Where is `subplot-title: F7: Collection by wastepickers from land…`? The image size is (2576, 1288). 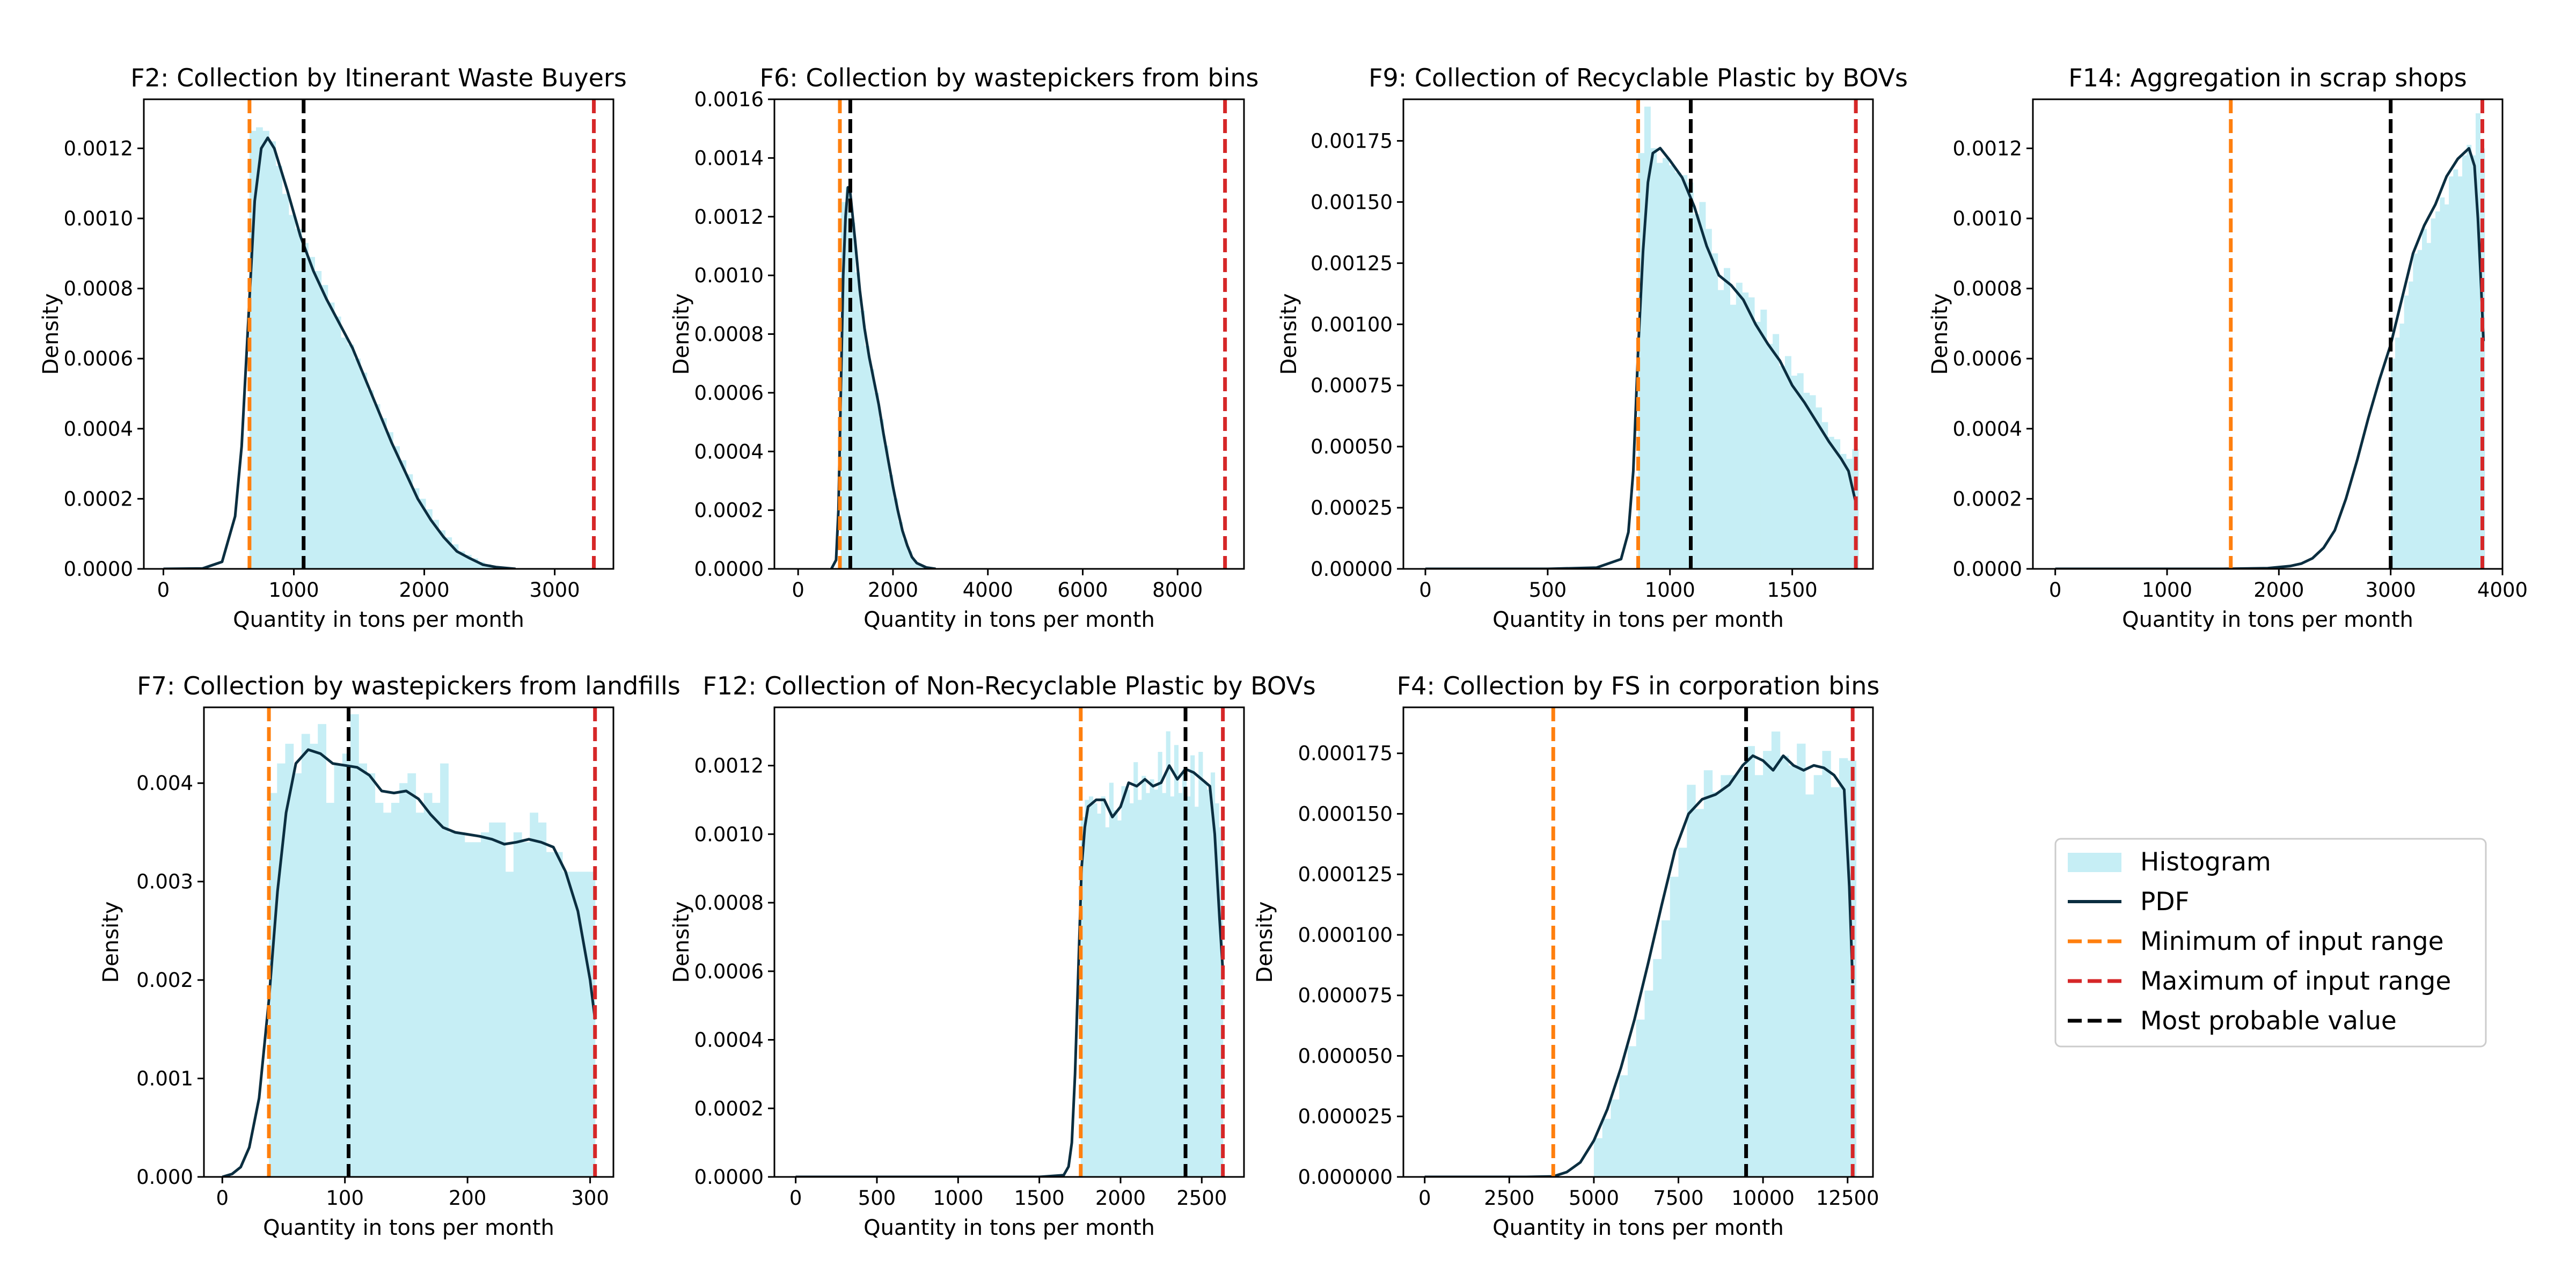 subplot-title: F7: Collection by wastepickers from land… is located at coordinates (408, 685).